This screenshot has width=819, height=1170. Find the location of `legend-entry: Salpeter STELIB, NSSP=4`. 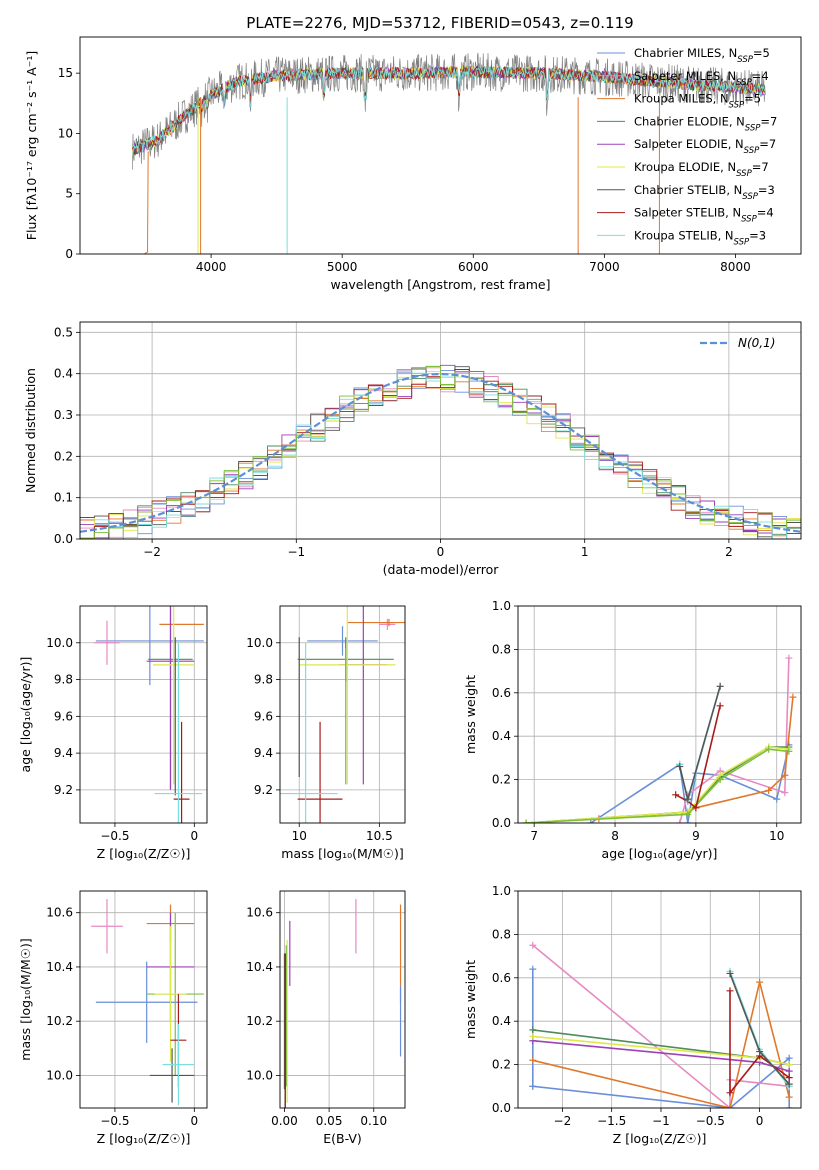

legend-entry: Salpeter STELIB, NSSP=4 is located at coordinates (704, 215).